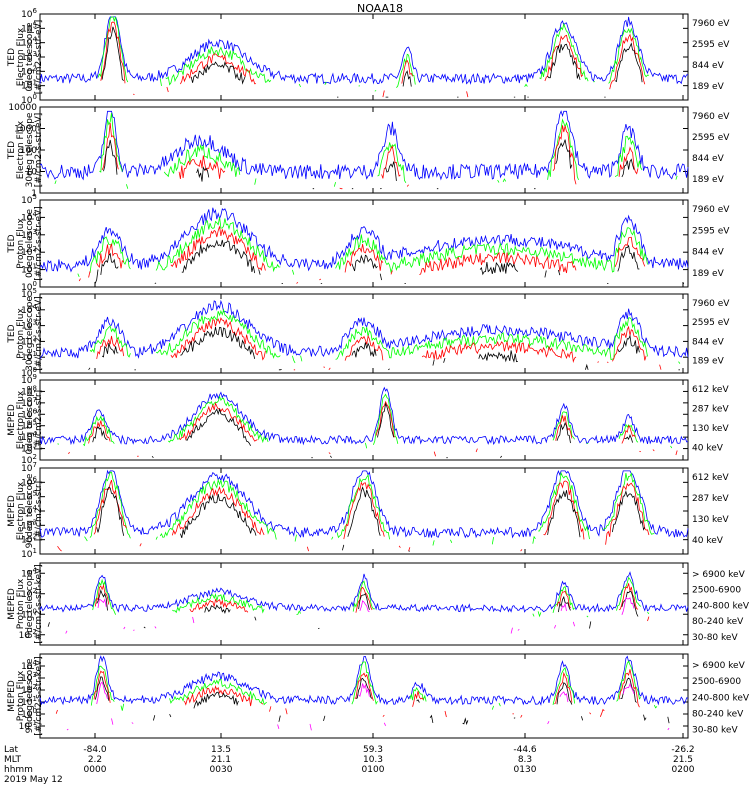 The image size is (750, 800). I want to click on legend-entry: 80-240 keV, so click(718, 715).